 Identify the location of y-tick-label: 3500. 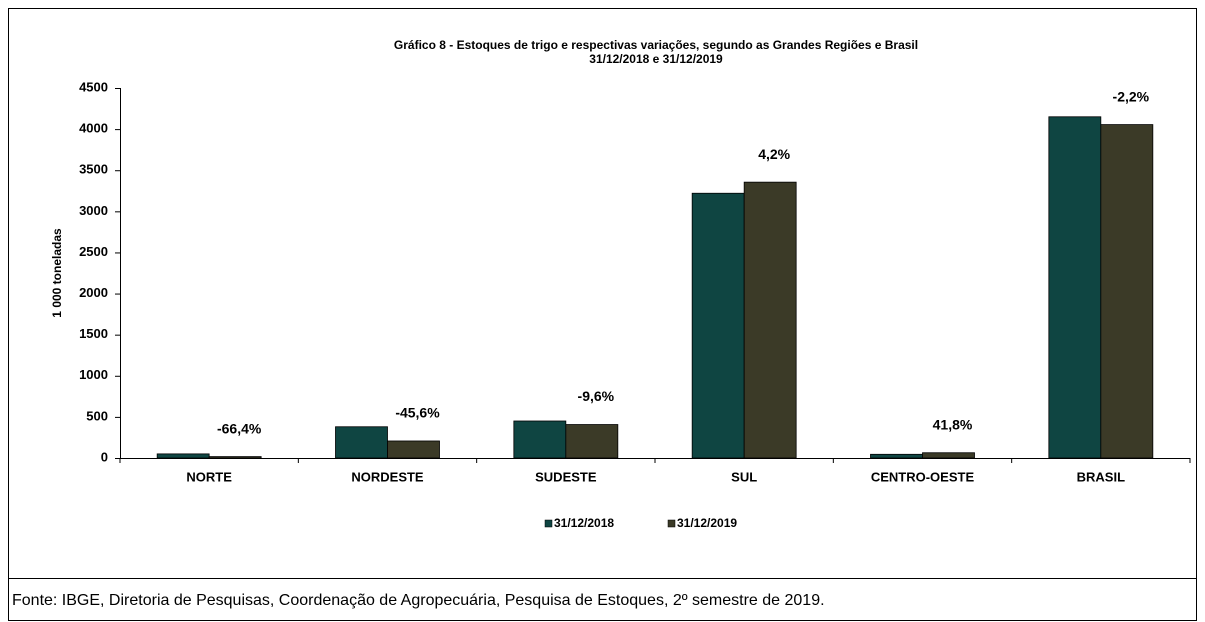
(93, 169).